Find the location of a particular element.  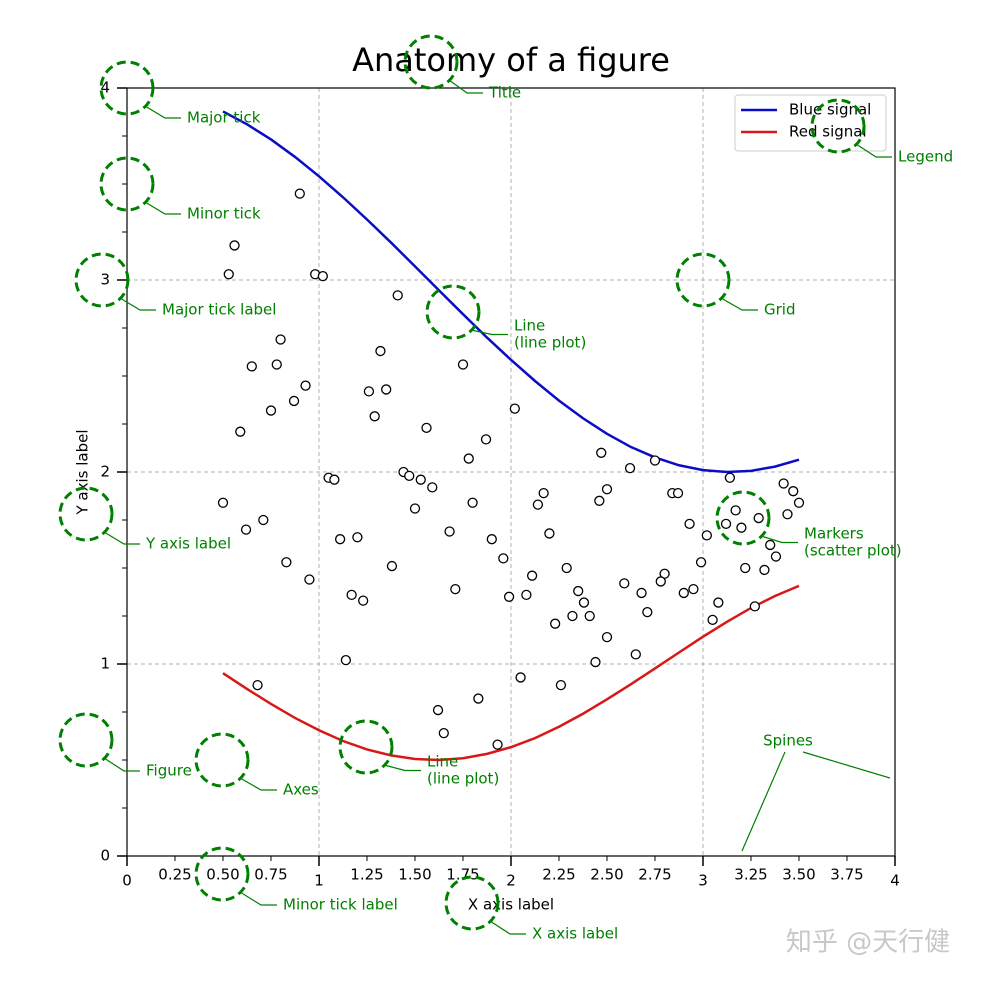

y-tick-label: 4 is located at coordinates (105, 88).